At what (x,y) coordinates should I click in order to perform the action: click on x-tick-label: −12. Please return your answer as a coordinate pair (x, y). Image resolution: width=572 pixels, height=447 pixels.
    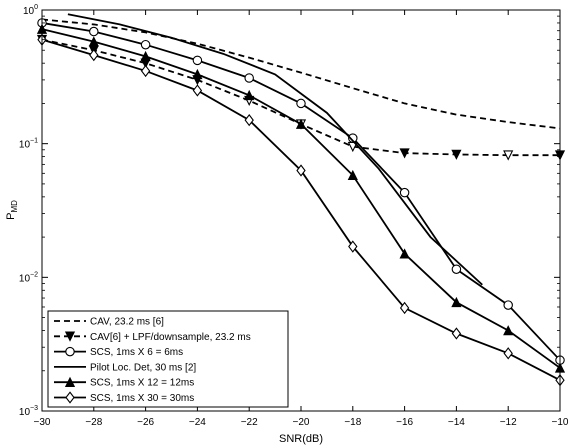
    Looking at the image, I should click on (508, 422).